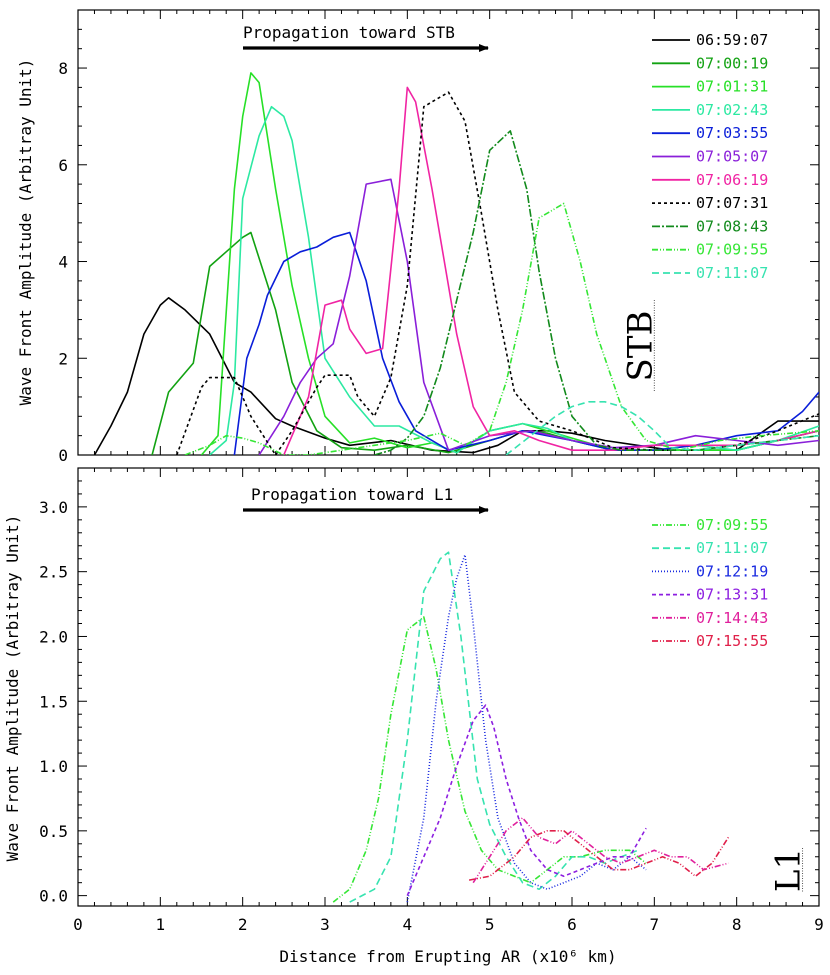 Image resolution: width=830 pixels, height=975 pixels. Describe the element at coordinates (78, 924) in the screenshot. I see `x-tick-label: 0` at that location.